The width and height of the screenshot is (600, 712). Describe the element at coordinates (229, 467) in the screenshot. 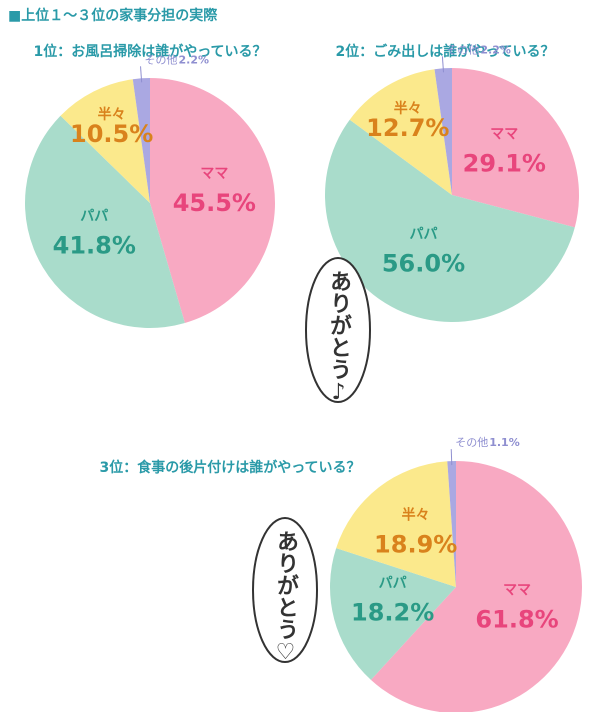

I see `chart-subtitle: 3位：食事の後片付けは誰がやっている？` at that location.